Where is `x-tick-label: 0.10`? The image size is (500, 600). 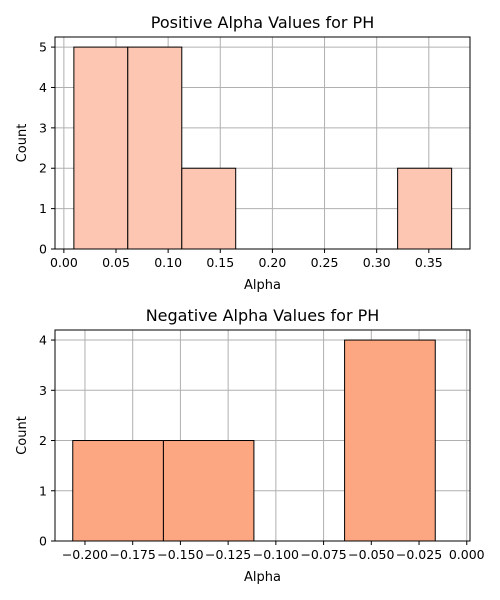 x-tick-label: 0.10 is located at coordinates (168, 262).